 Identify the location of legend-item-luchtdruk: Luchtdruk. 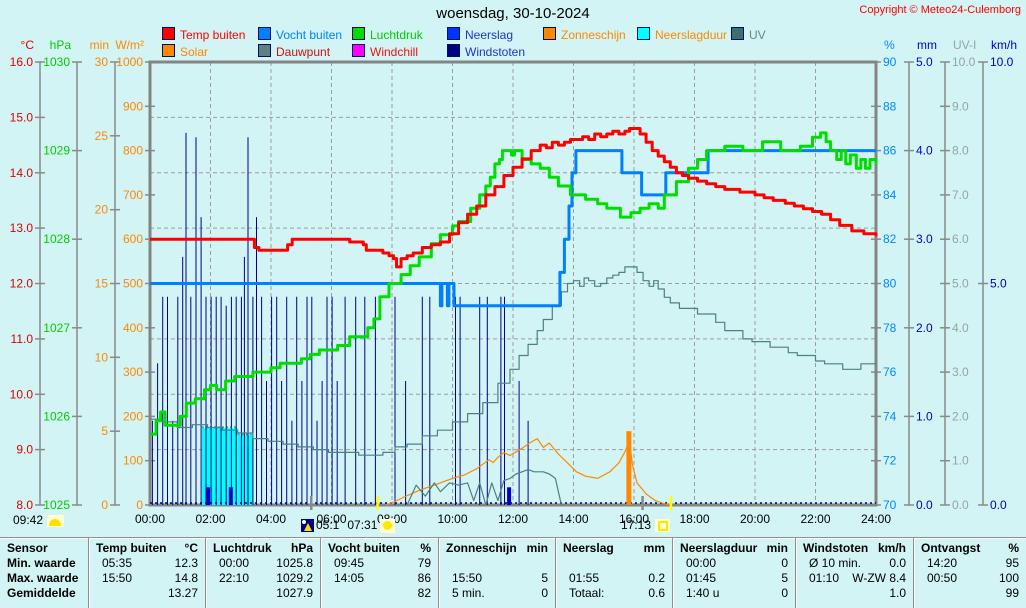
(387, 34).